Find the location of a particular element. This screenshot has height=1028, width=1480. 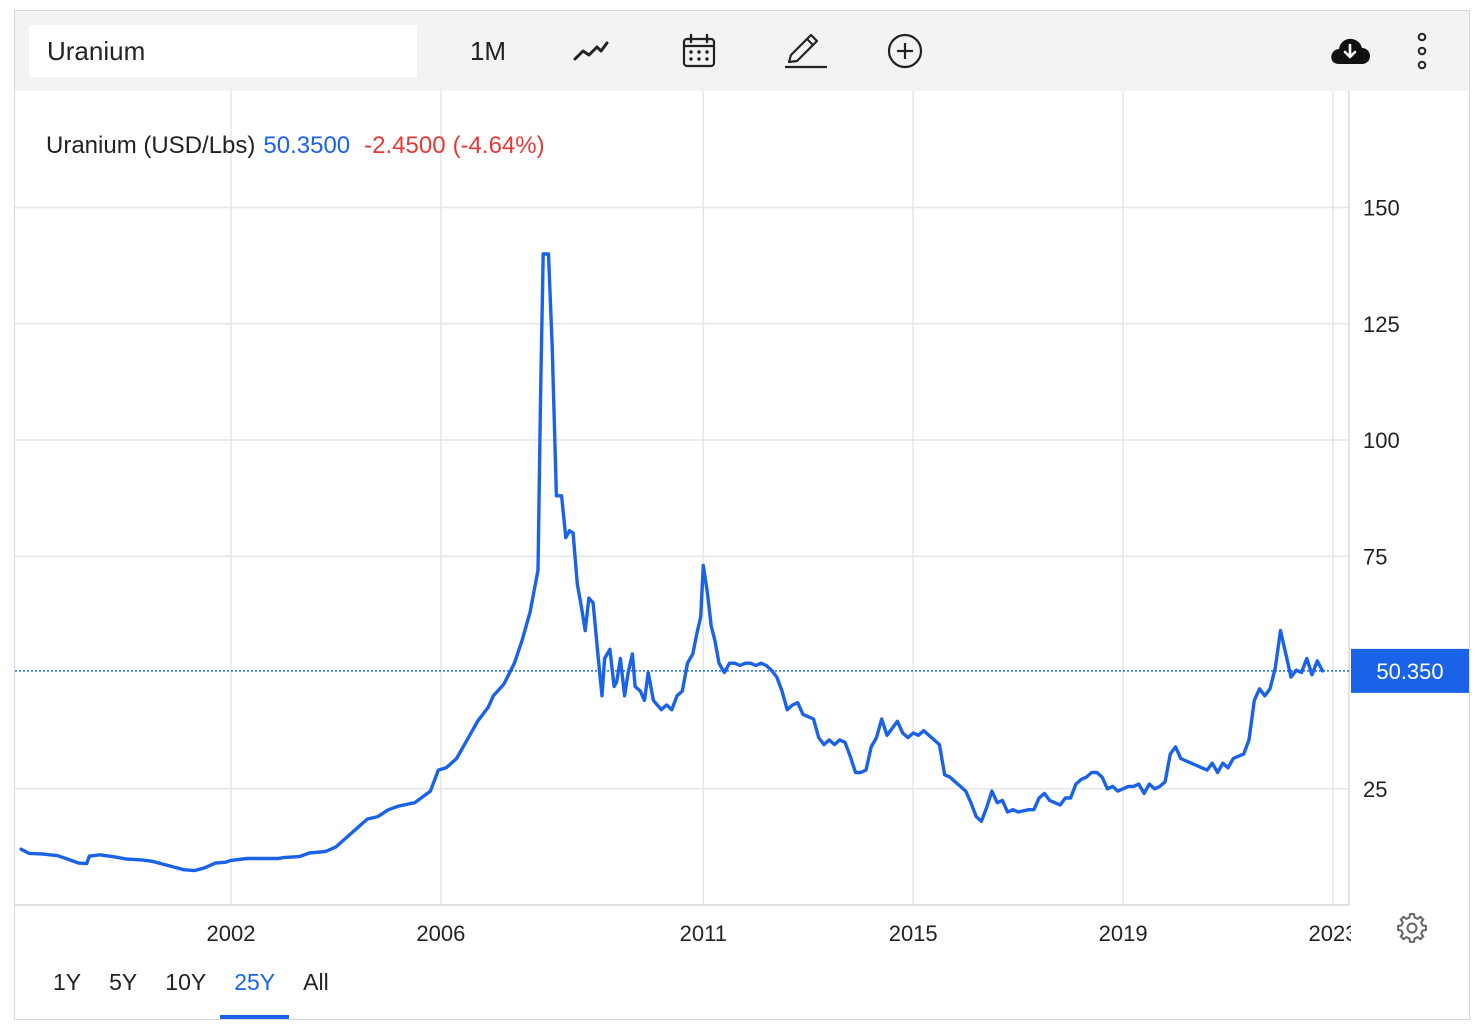

range-selector: 1Y 5Y 10Y 25Y All is located at coordinates (191, 990).